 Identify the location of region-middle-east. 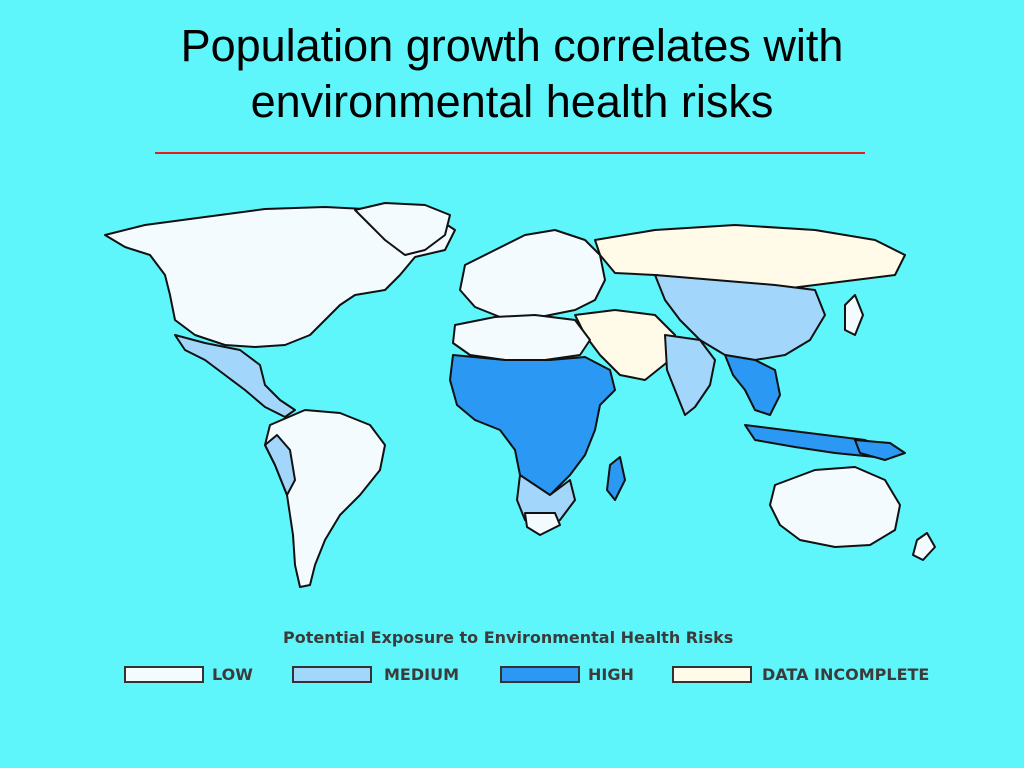
(625, 345).